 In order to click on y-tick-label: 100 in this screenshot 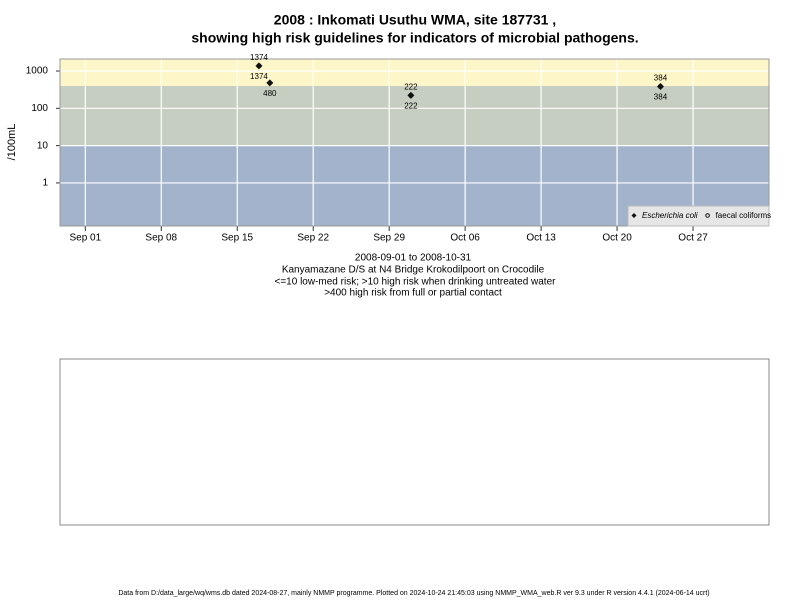, I will do `click(39, 108)`.